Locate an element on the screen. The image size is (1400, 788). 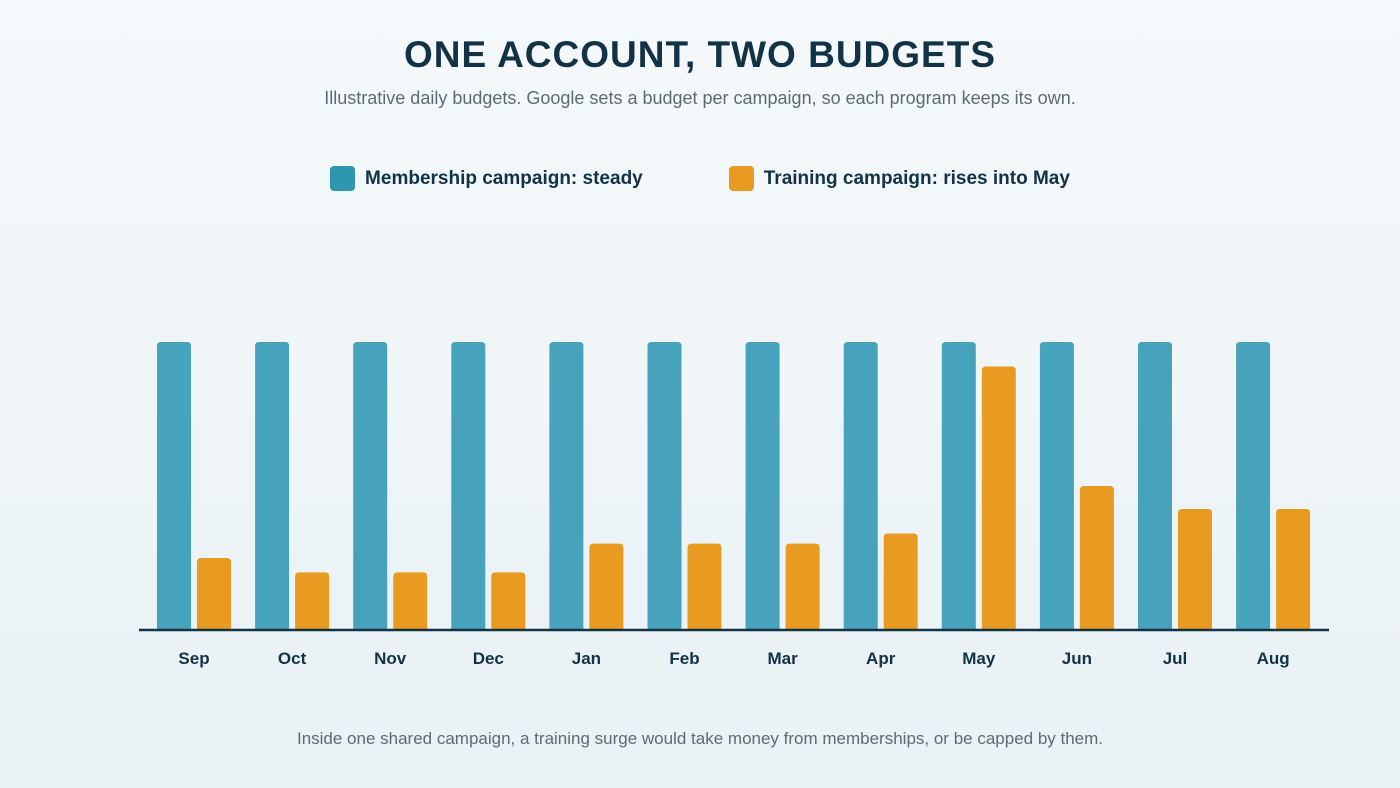
x-tick-label-oct: Oct is located at coordinates (292, 658).